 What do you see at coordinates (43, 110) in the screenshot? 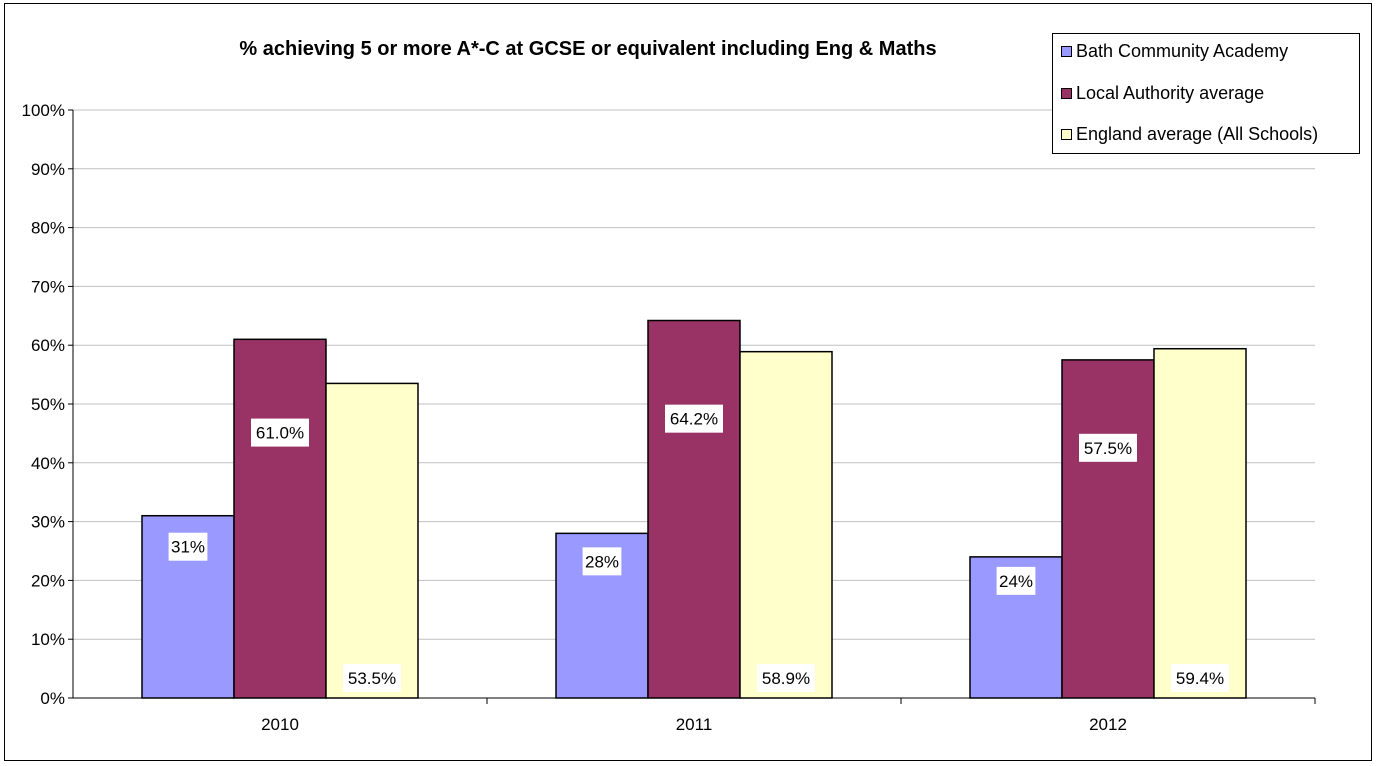
I see `y-tick-label: 100%` at bounding box center [43, 110].